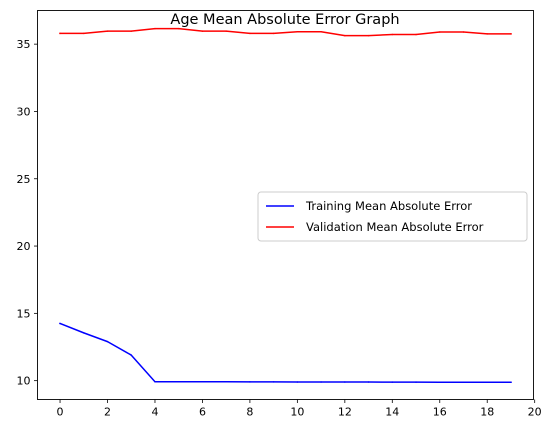  Describe the element at coordinates (535, 412) in the screenshot. I see `x-tick-label: 20` at that location.